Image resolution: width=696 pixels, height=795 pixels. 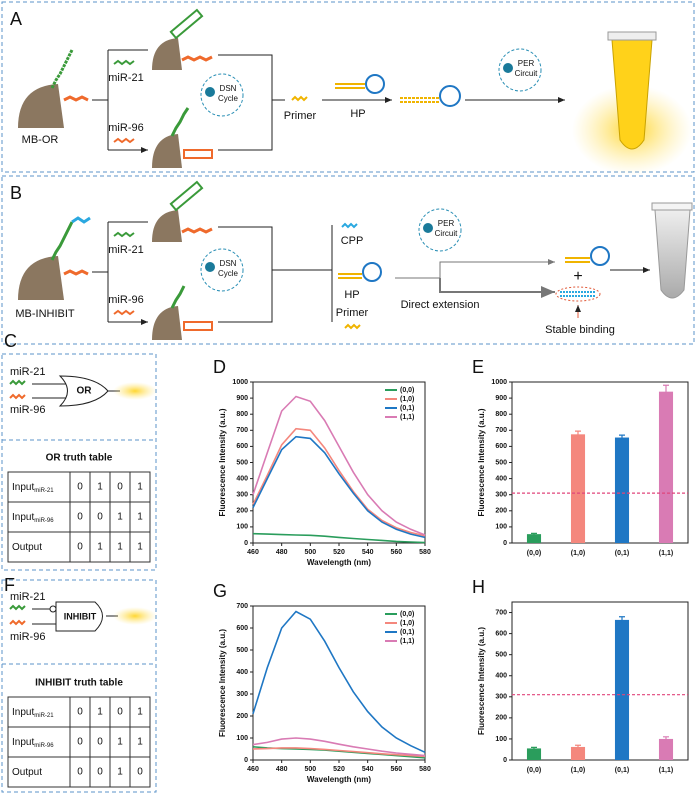 What do you see at coordinates (501, 414) in the screenshot?
I see `y-tick-label: 800` at bounding box center [501, 414].